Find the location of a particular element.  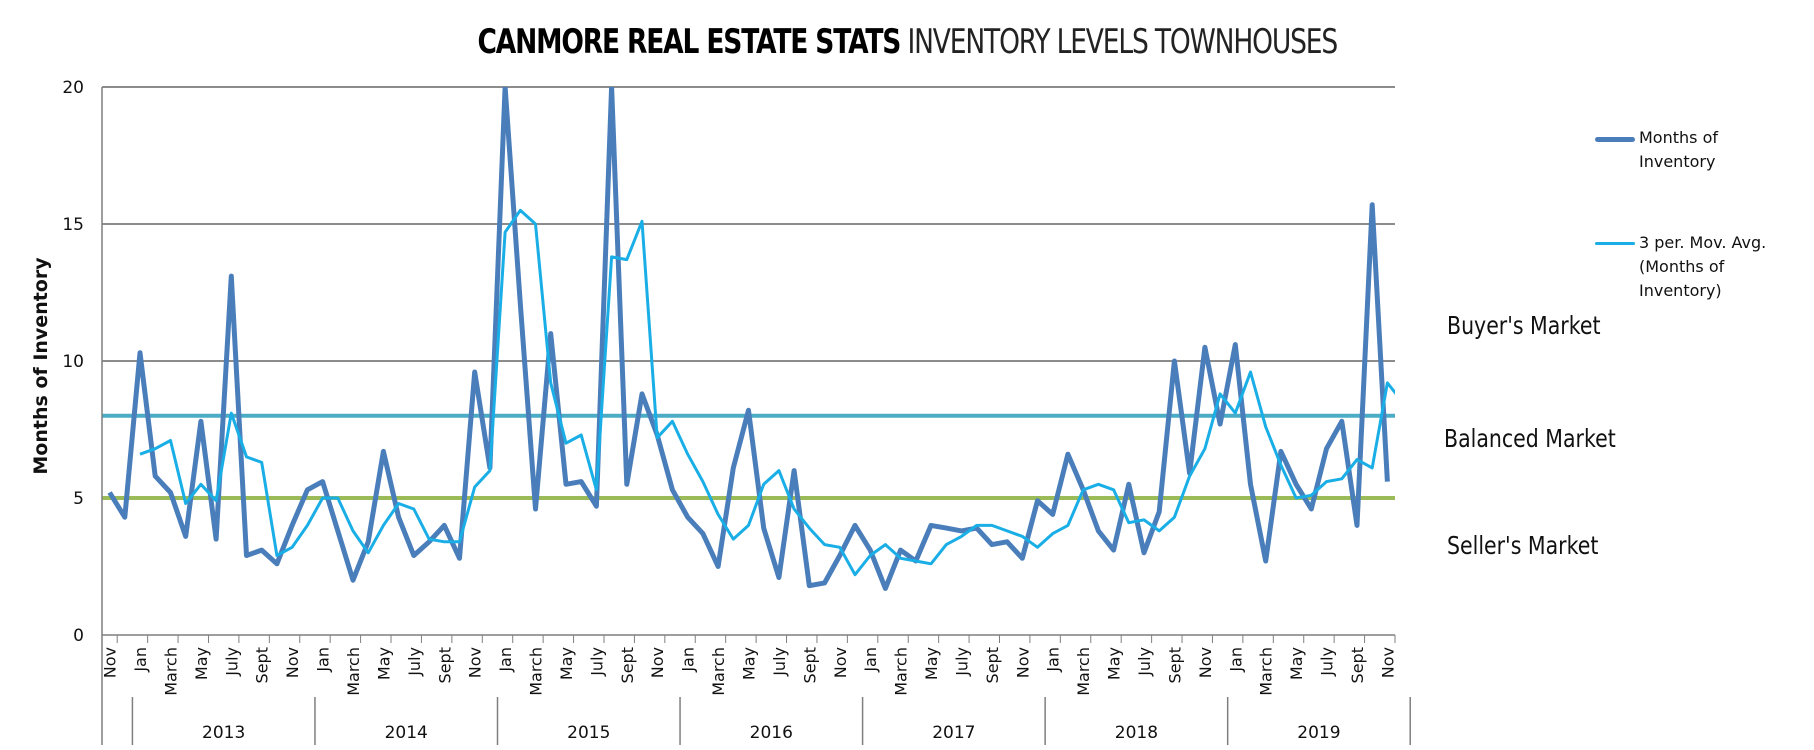

x-year-label: 2019 is located at coordinates (1318, 733).